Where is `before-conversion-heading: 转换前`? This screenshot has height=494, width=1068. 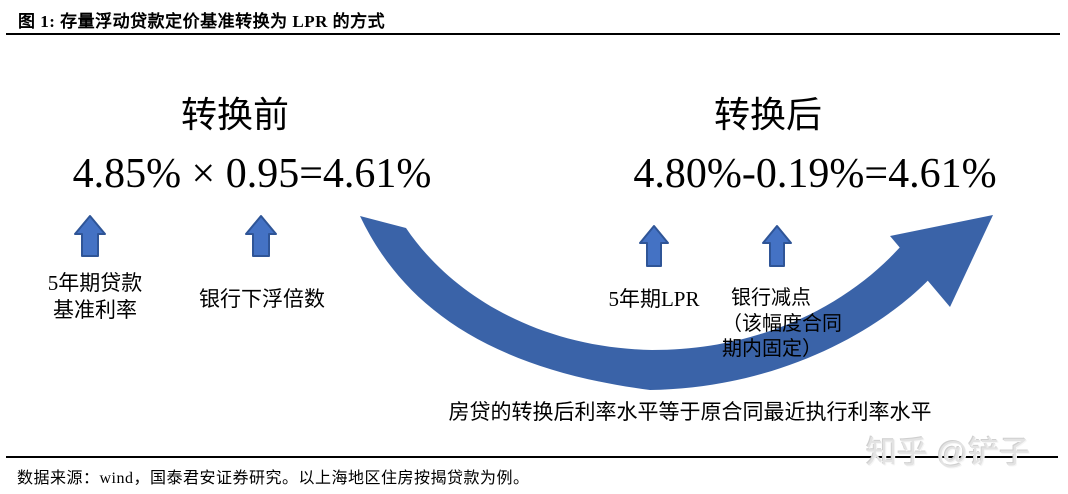
before-conversion-heading: 转换前 is located at coordinates (234, 115).